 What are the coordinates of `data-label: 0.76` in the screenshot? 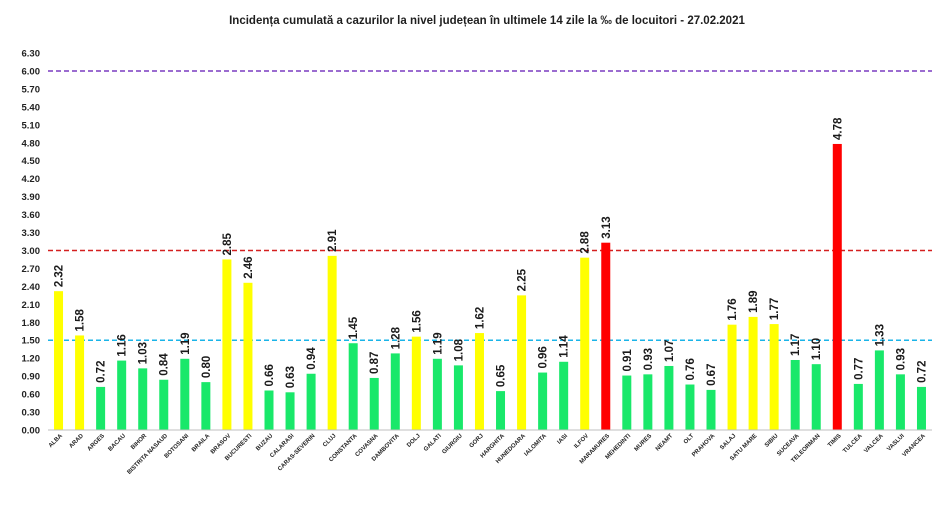 It's located at (691, 369).